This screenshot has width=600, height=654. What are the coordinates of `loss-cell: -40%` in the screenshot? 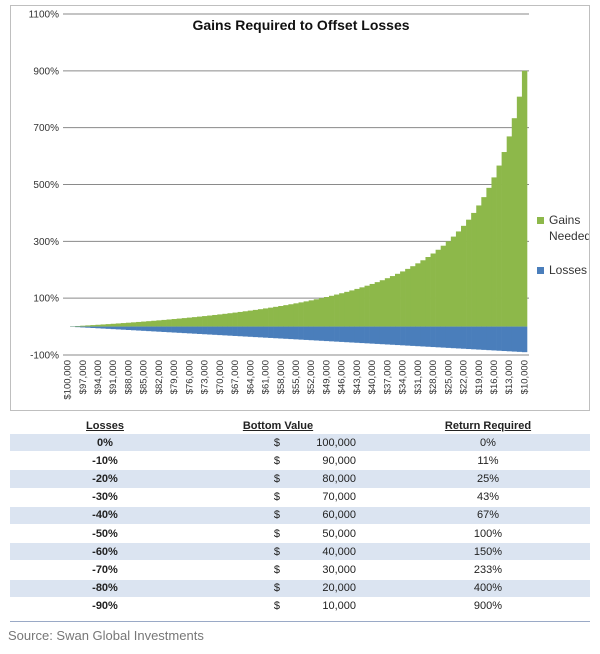 It's located at (105, 515).